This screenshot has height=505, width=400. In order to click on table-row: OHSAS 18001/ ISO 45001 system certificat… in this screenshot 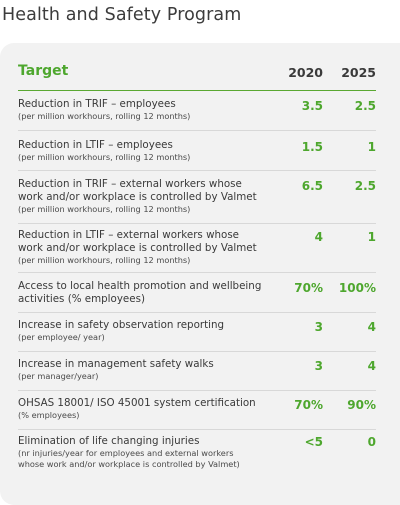, I will do `click(197, 410)`.